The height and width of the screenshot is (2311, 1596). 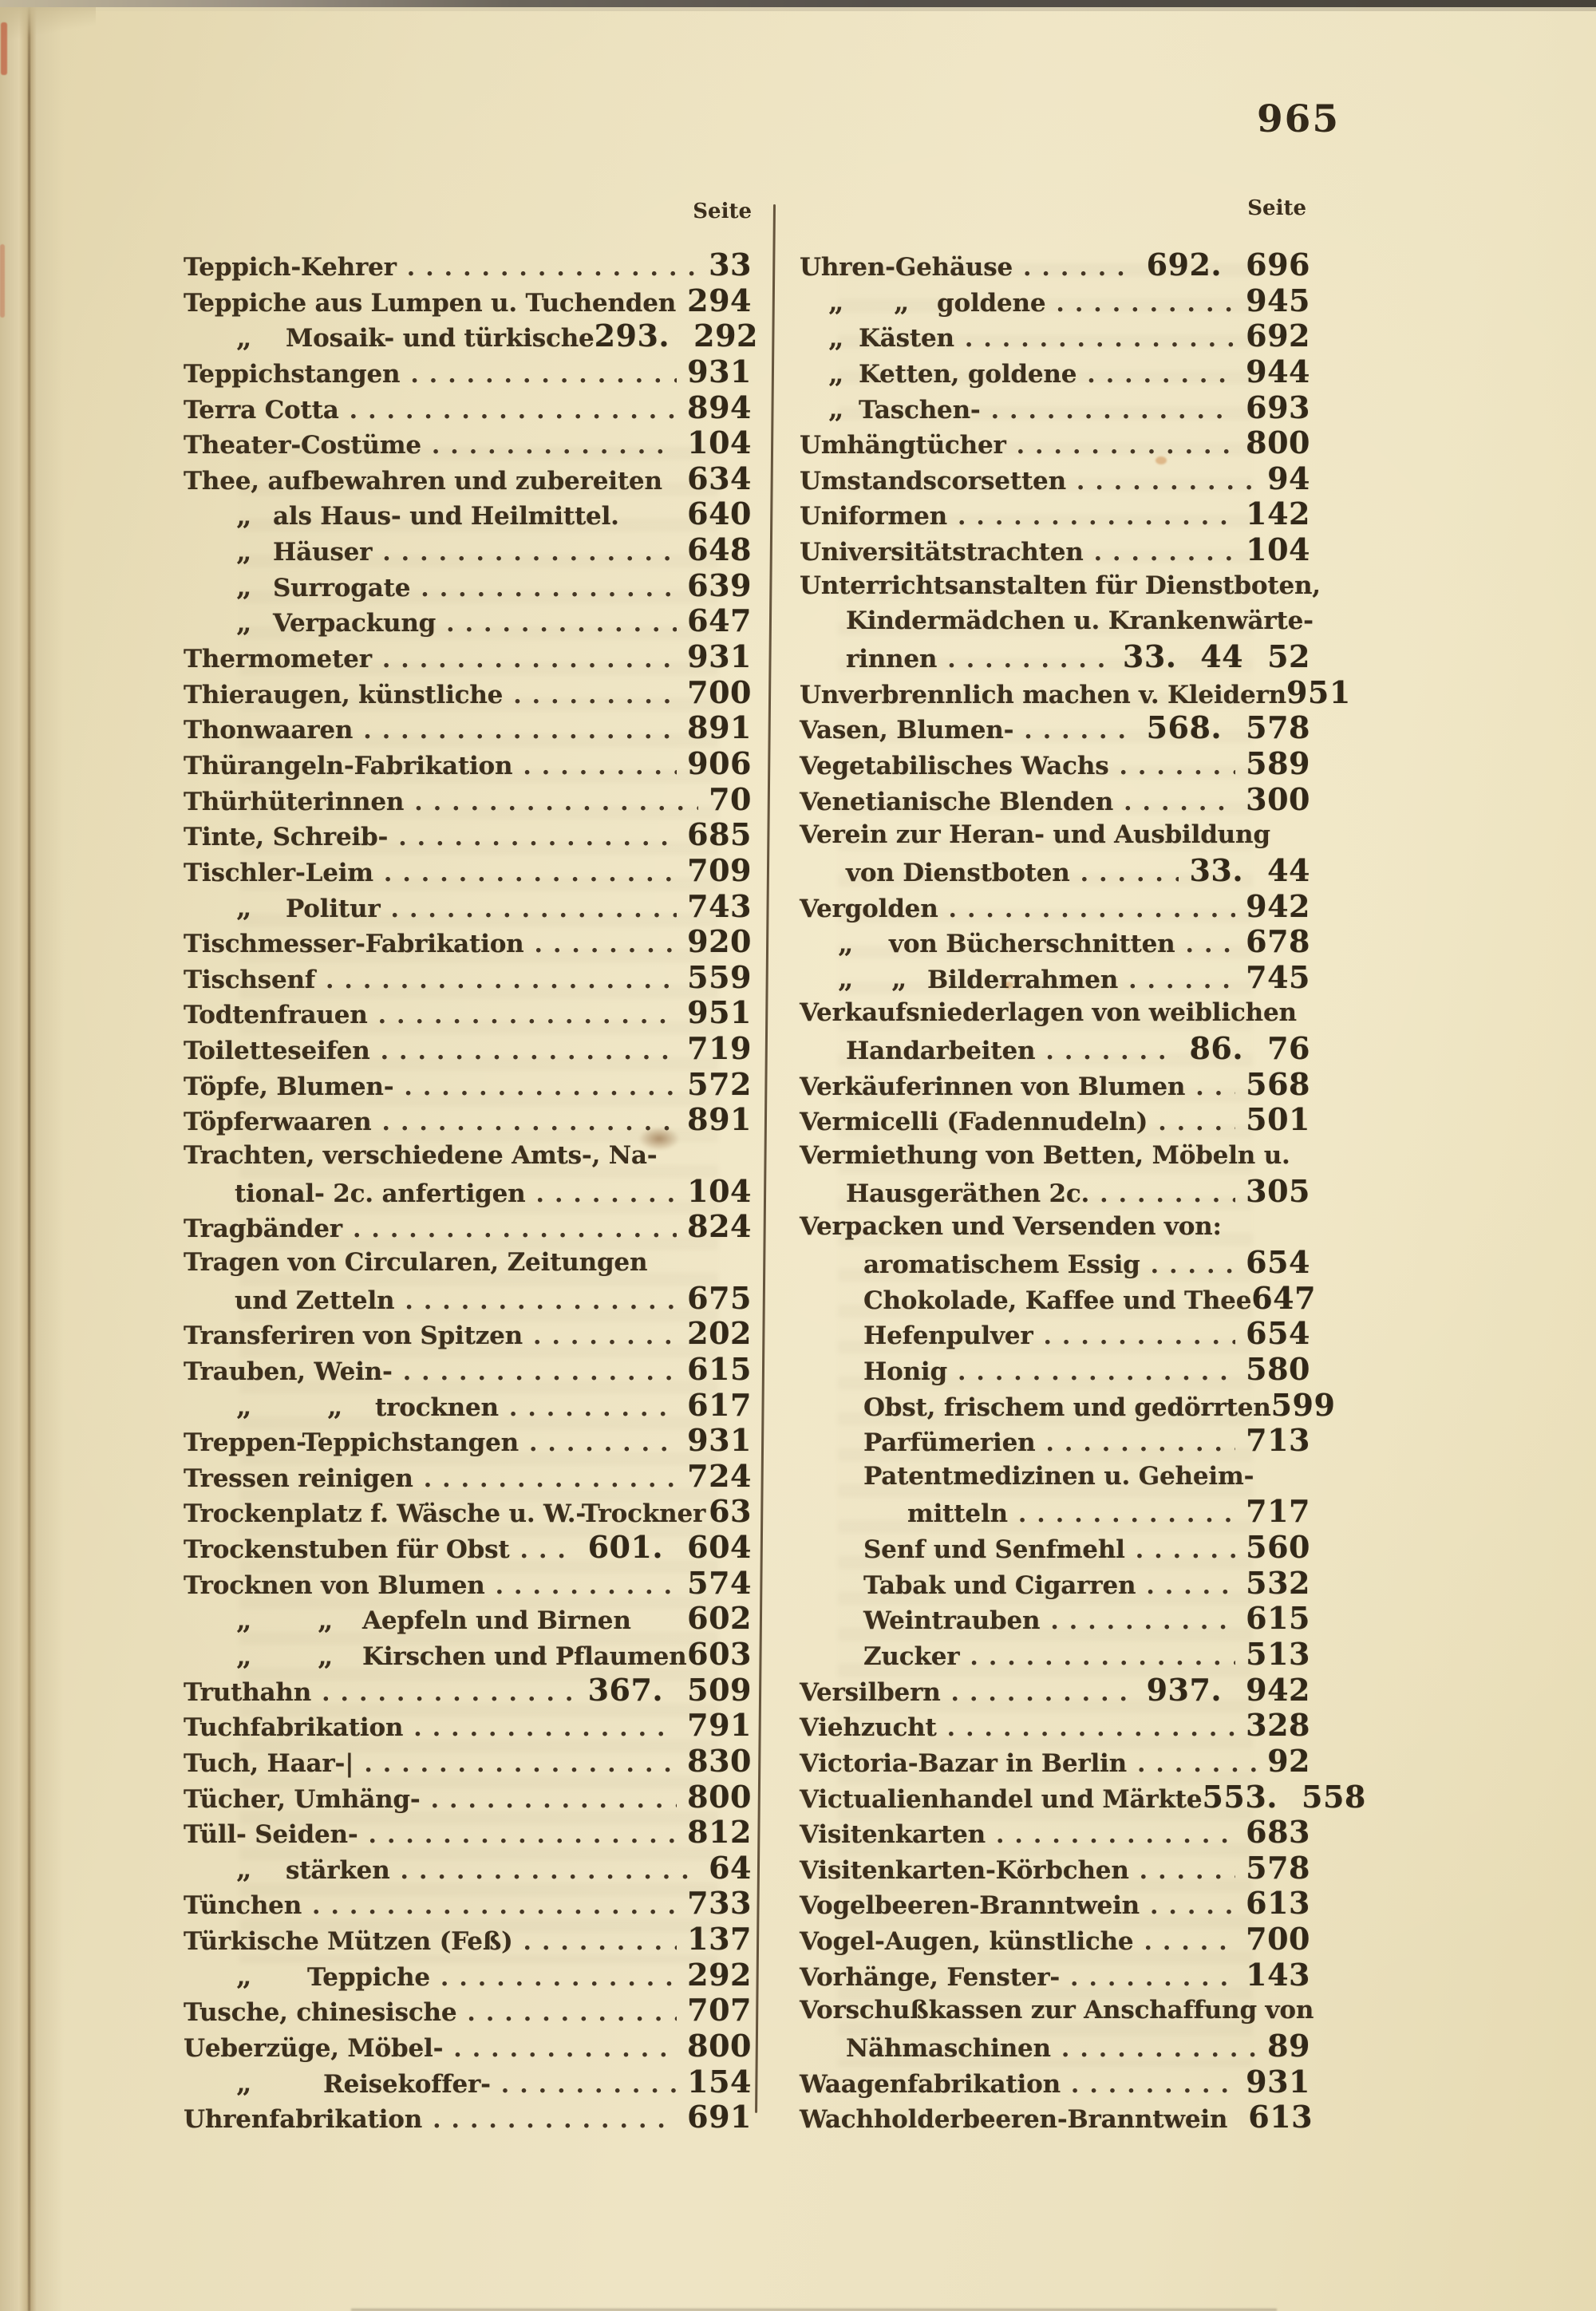 I want to click on index-entry: Umhängtücher 800, so click(x=1055, y=443).